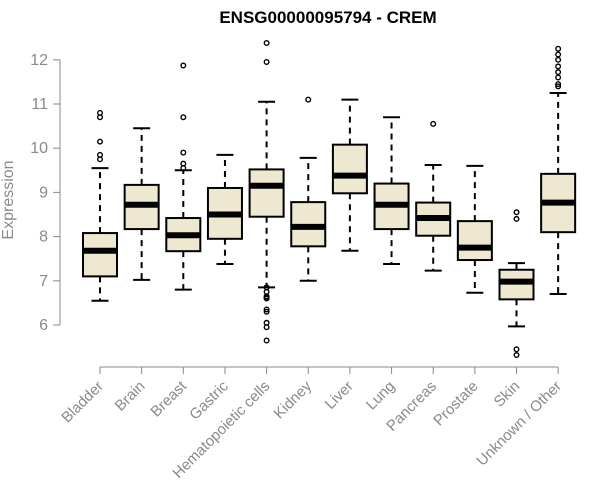  I want to click on y-tick-label: 6, so click(43, 325).